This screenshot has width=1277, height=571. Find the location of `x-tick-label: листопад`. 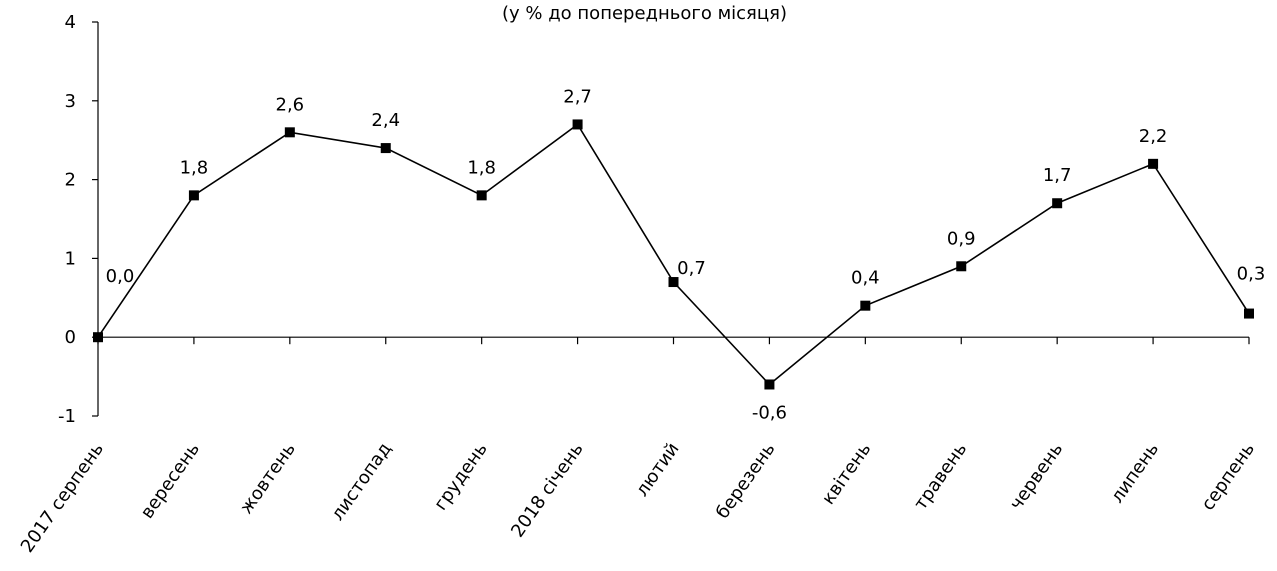

x-tick-label: листопад is located at coordinates (361, 482).